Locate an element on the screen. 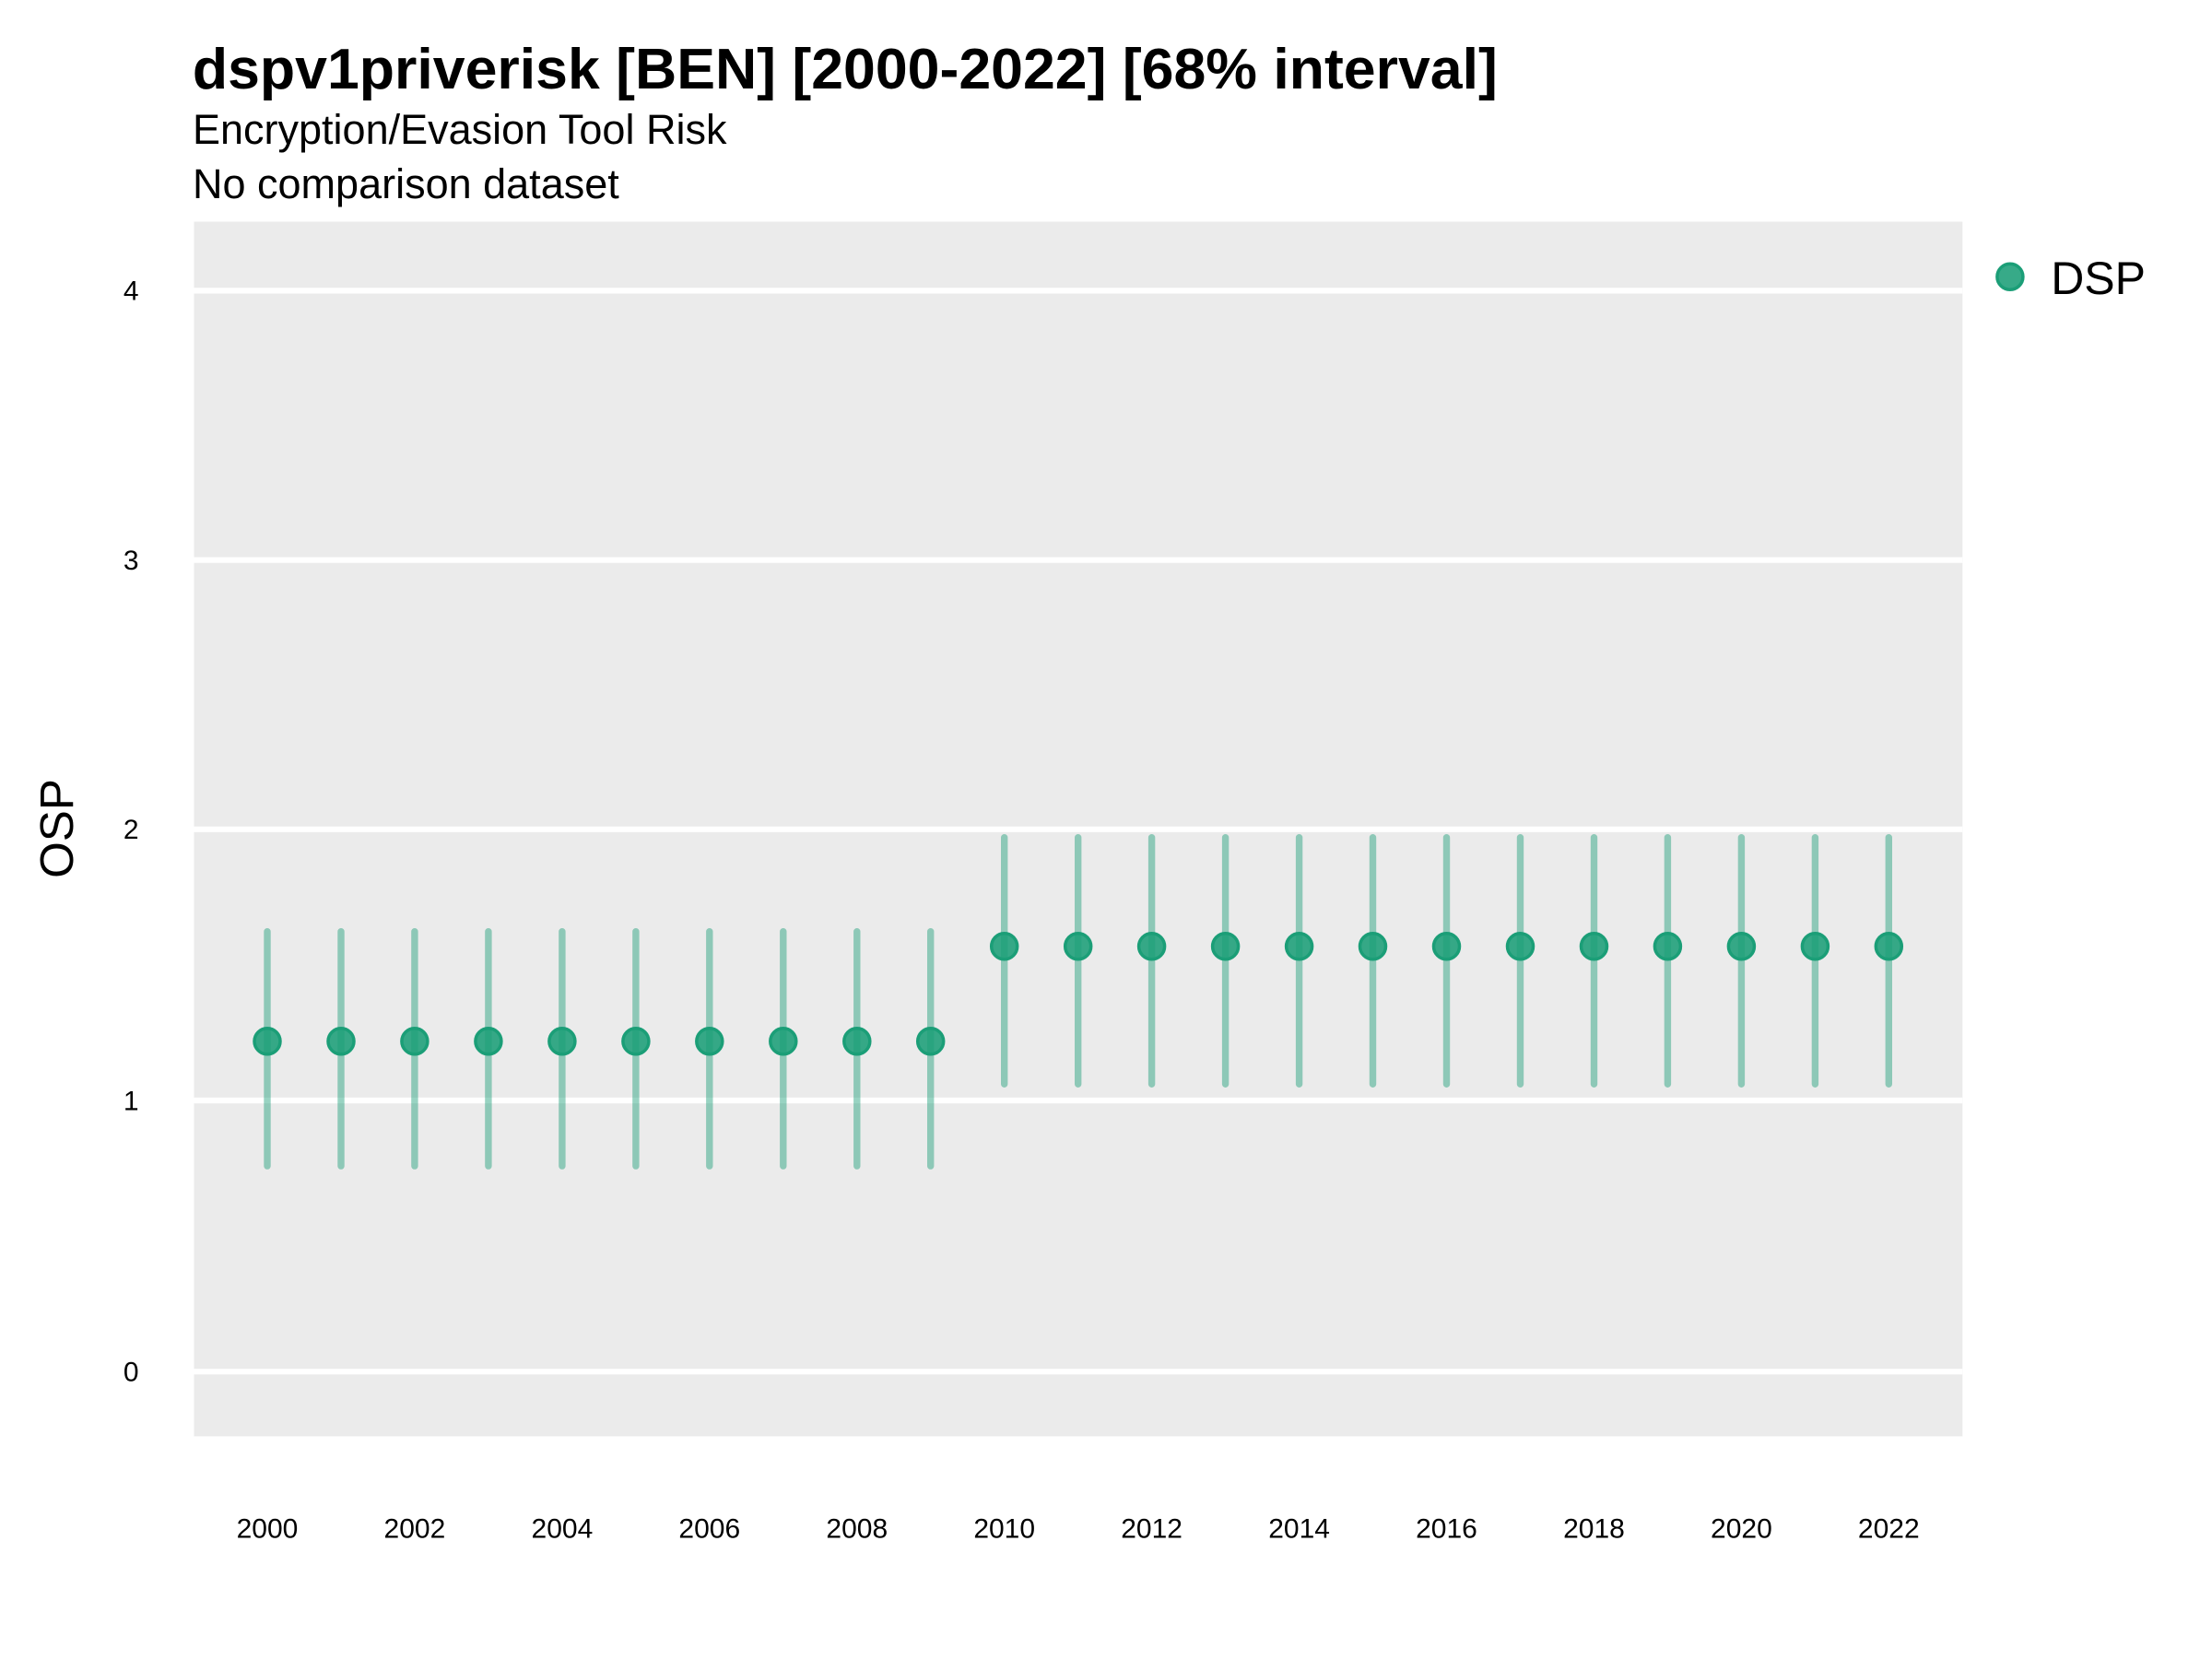 Image resolution: width=2212 pixels, height=1659 pixels. svg-text: DSP is located at coordinates (2098, 278).